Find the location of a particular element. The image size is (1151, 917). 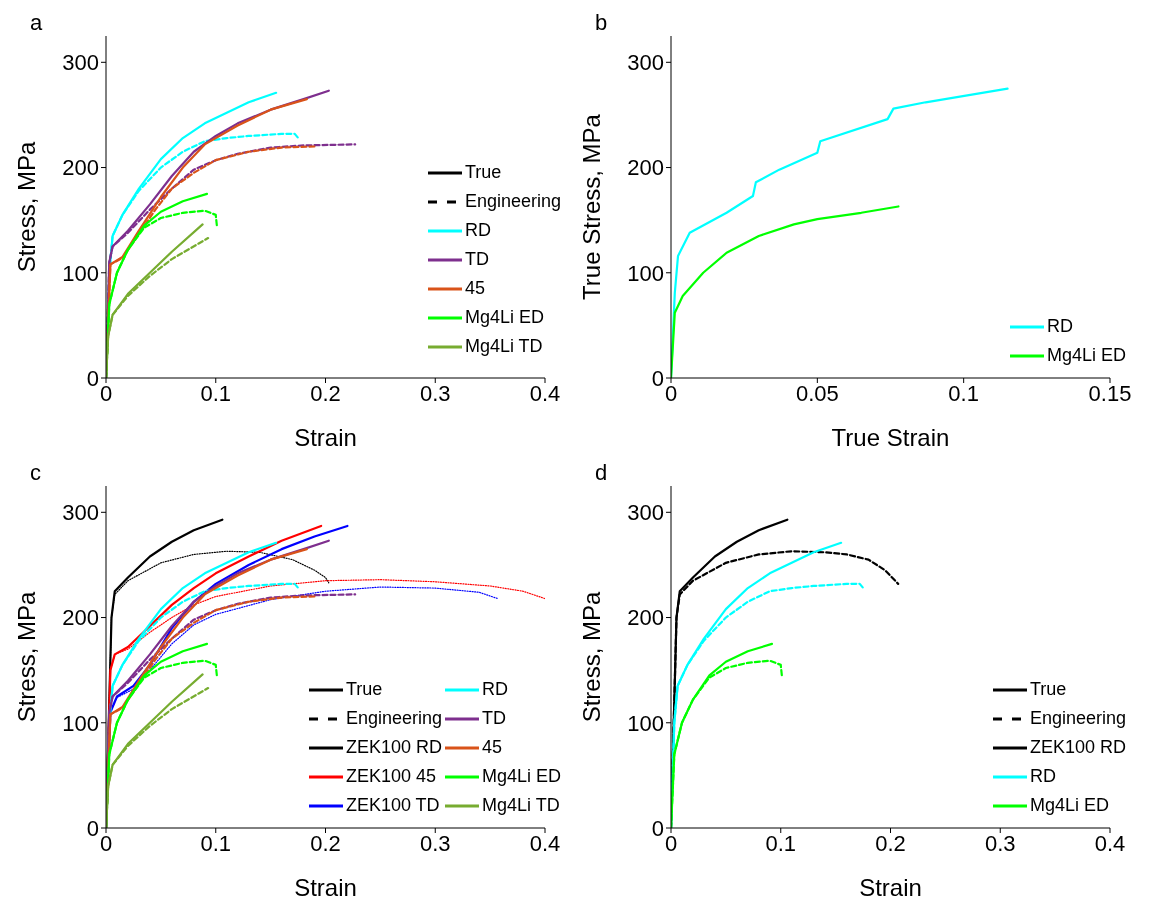

chart-title: b is located at coordinates (601, 23).